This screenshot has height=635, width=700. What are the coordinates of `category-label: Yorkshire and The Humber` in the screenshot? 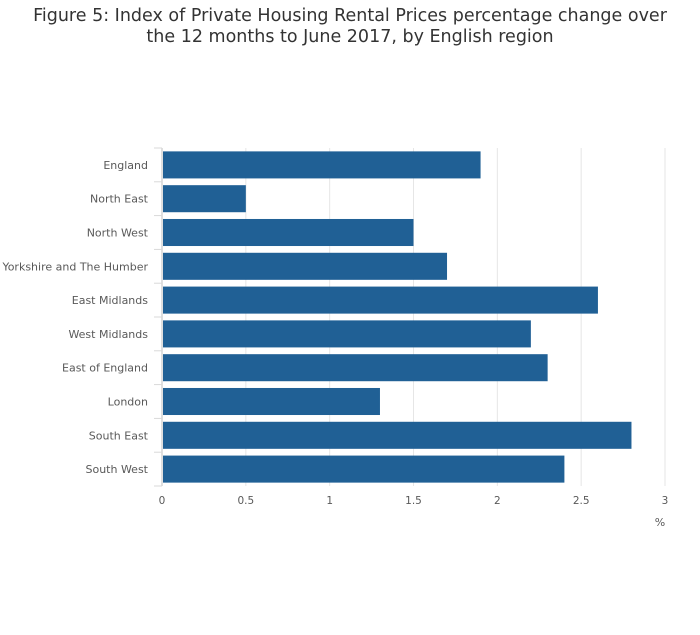 It's located at (74, 266).